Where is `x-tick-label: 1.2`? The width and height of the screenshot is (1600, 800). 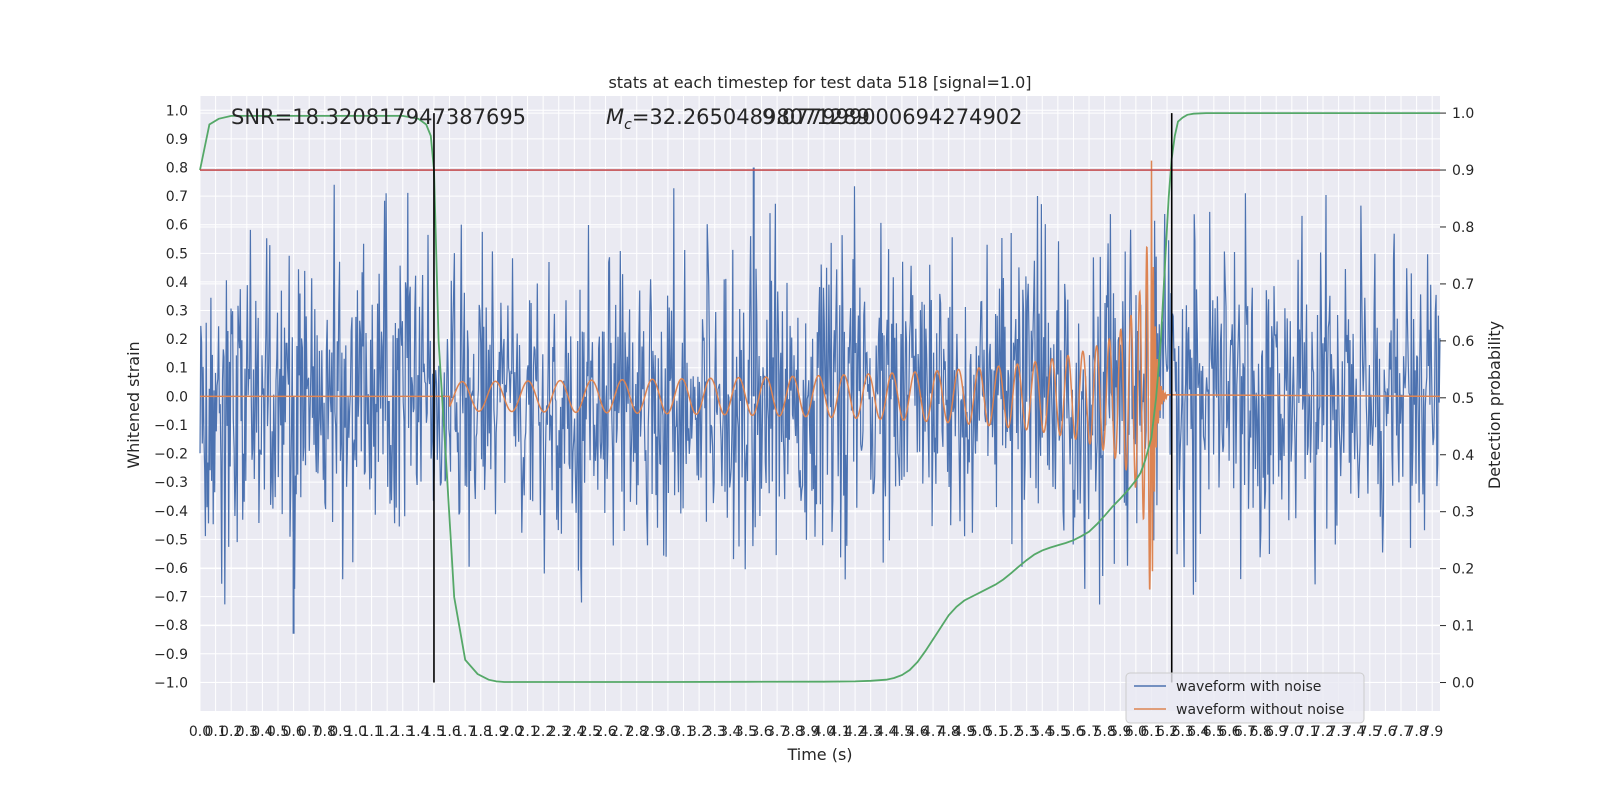 x-tick-label: 1.2 is located at coordinates (387, 732).